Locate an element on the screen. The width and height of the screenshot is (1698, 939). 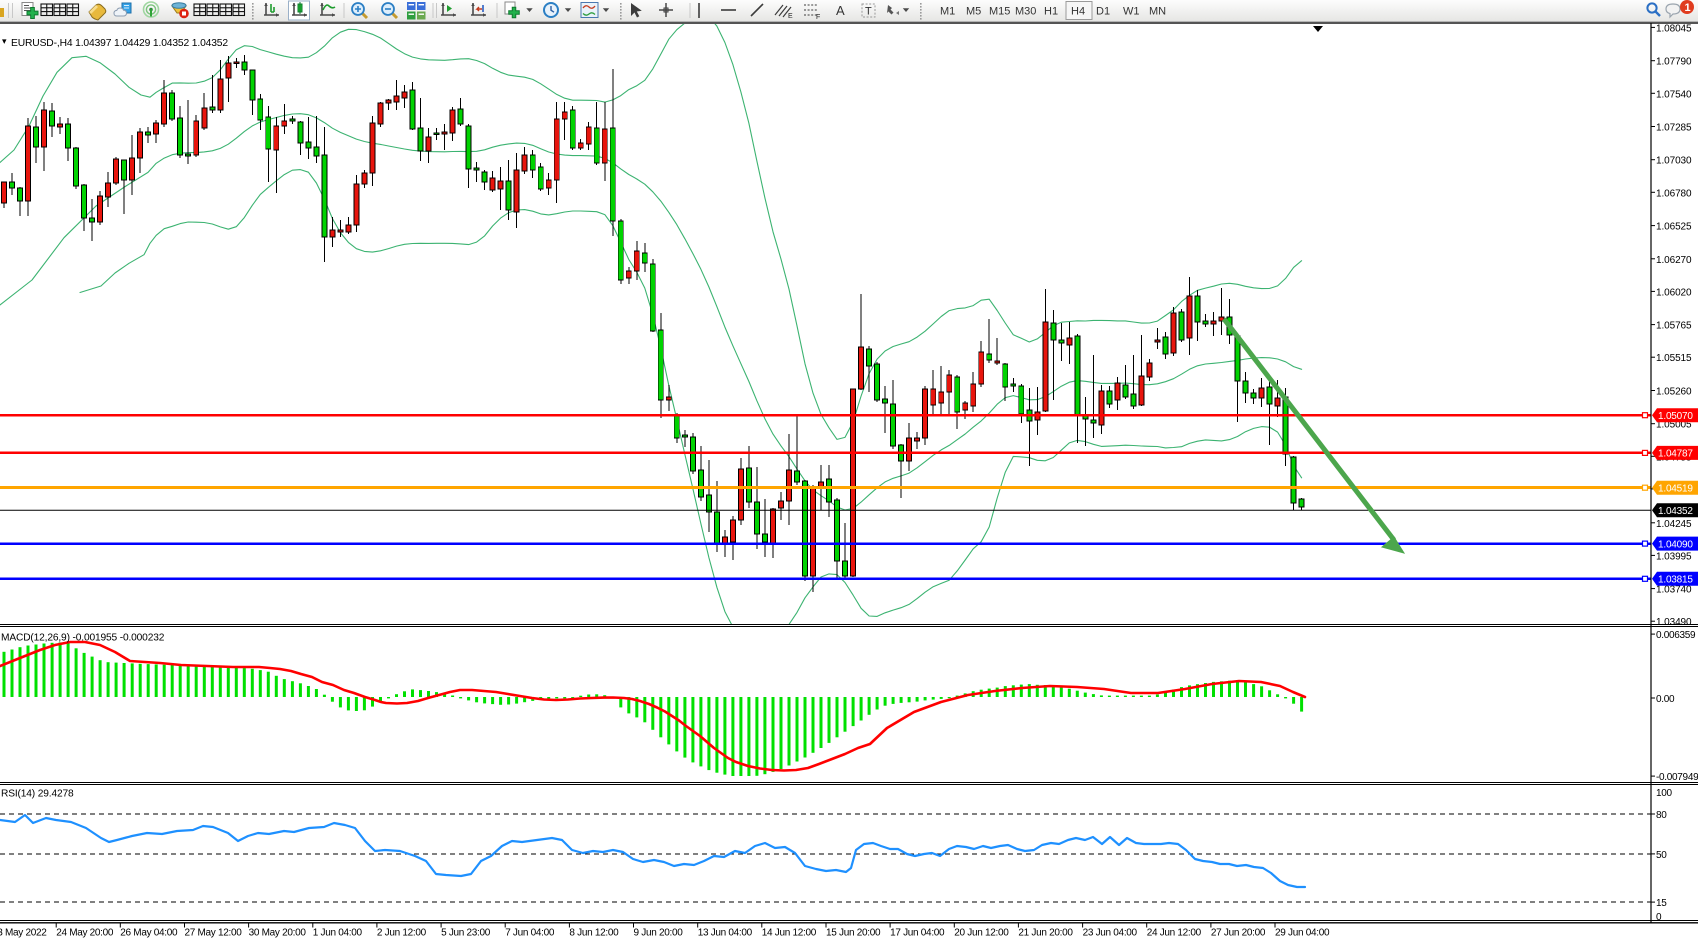
svg-text: 30 May 20:00 is located at coordinates (278, 933).